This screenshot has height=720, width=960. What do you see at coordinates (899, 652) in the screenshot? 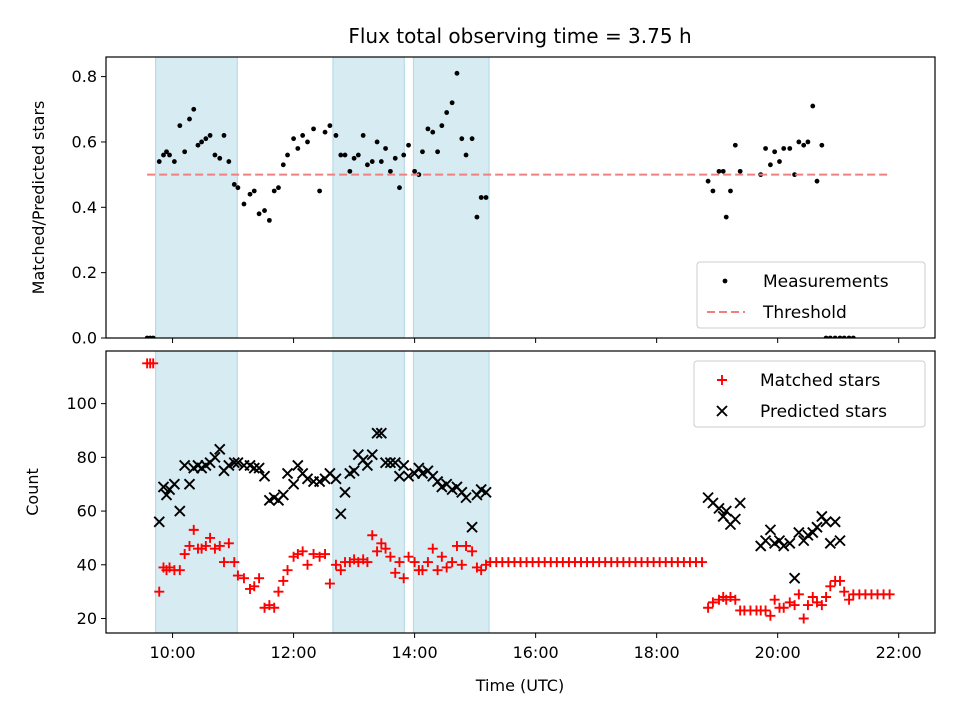
I see `x-tick-label: 22:00` at bounding box center [899, 652].